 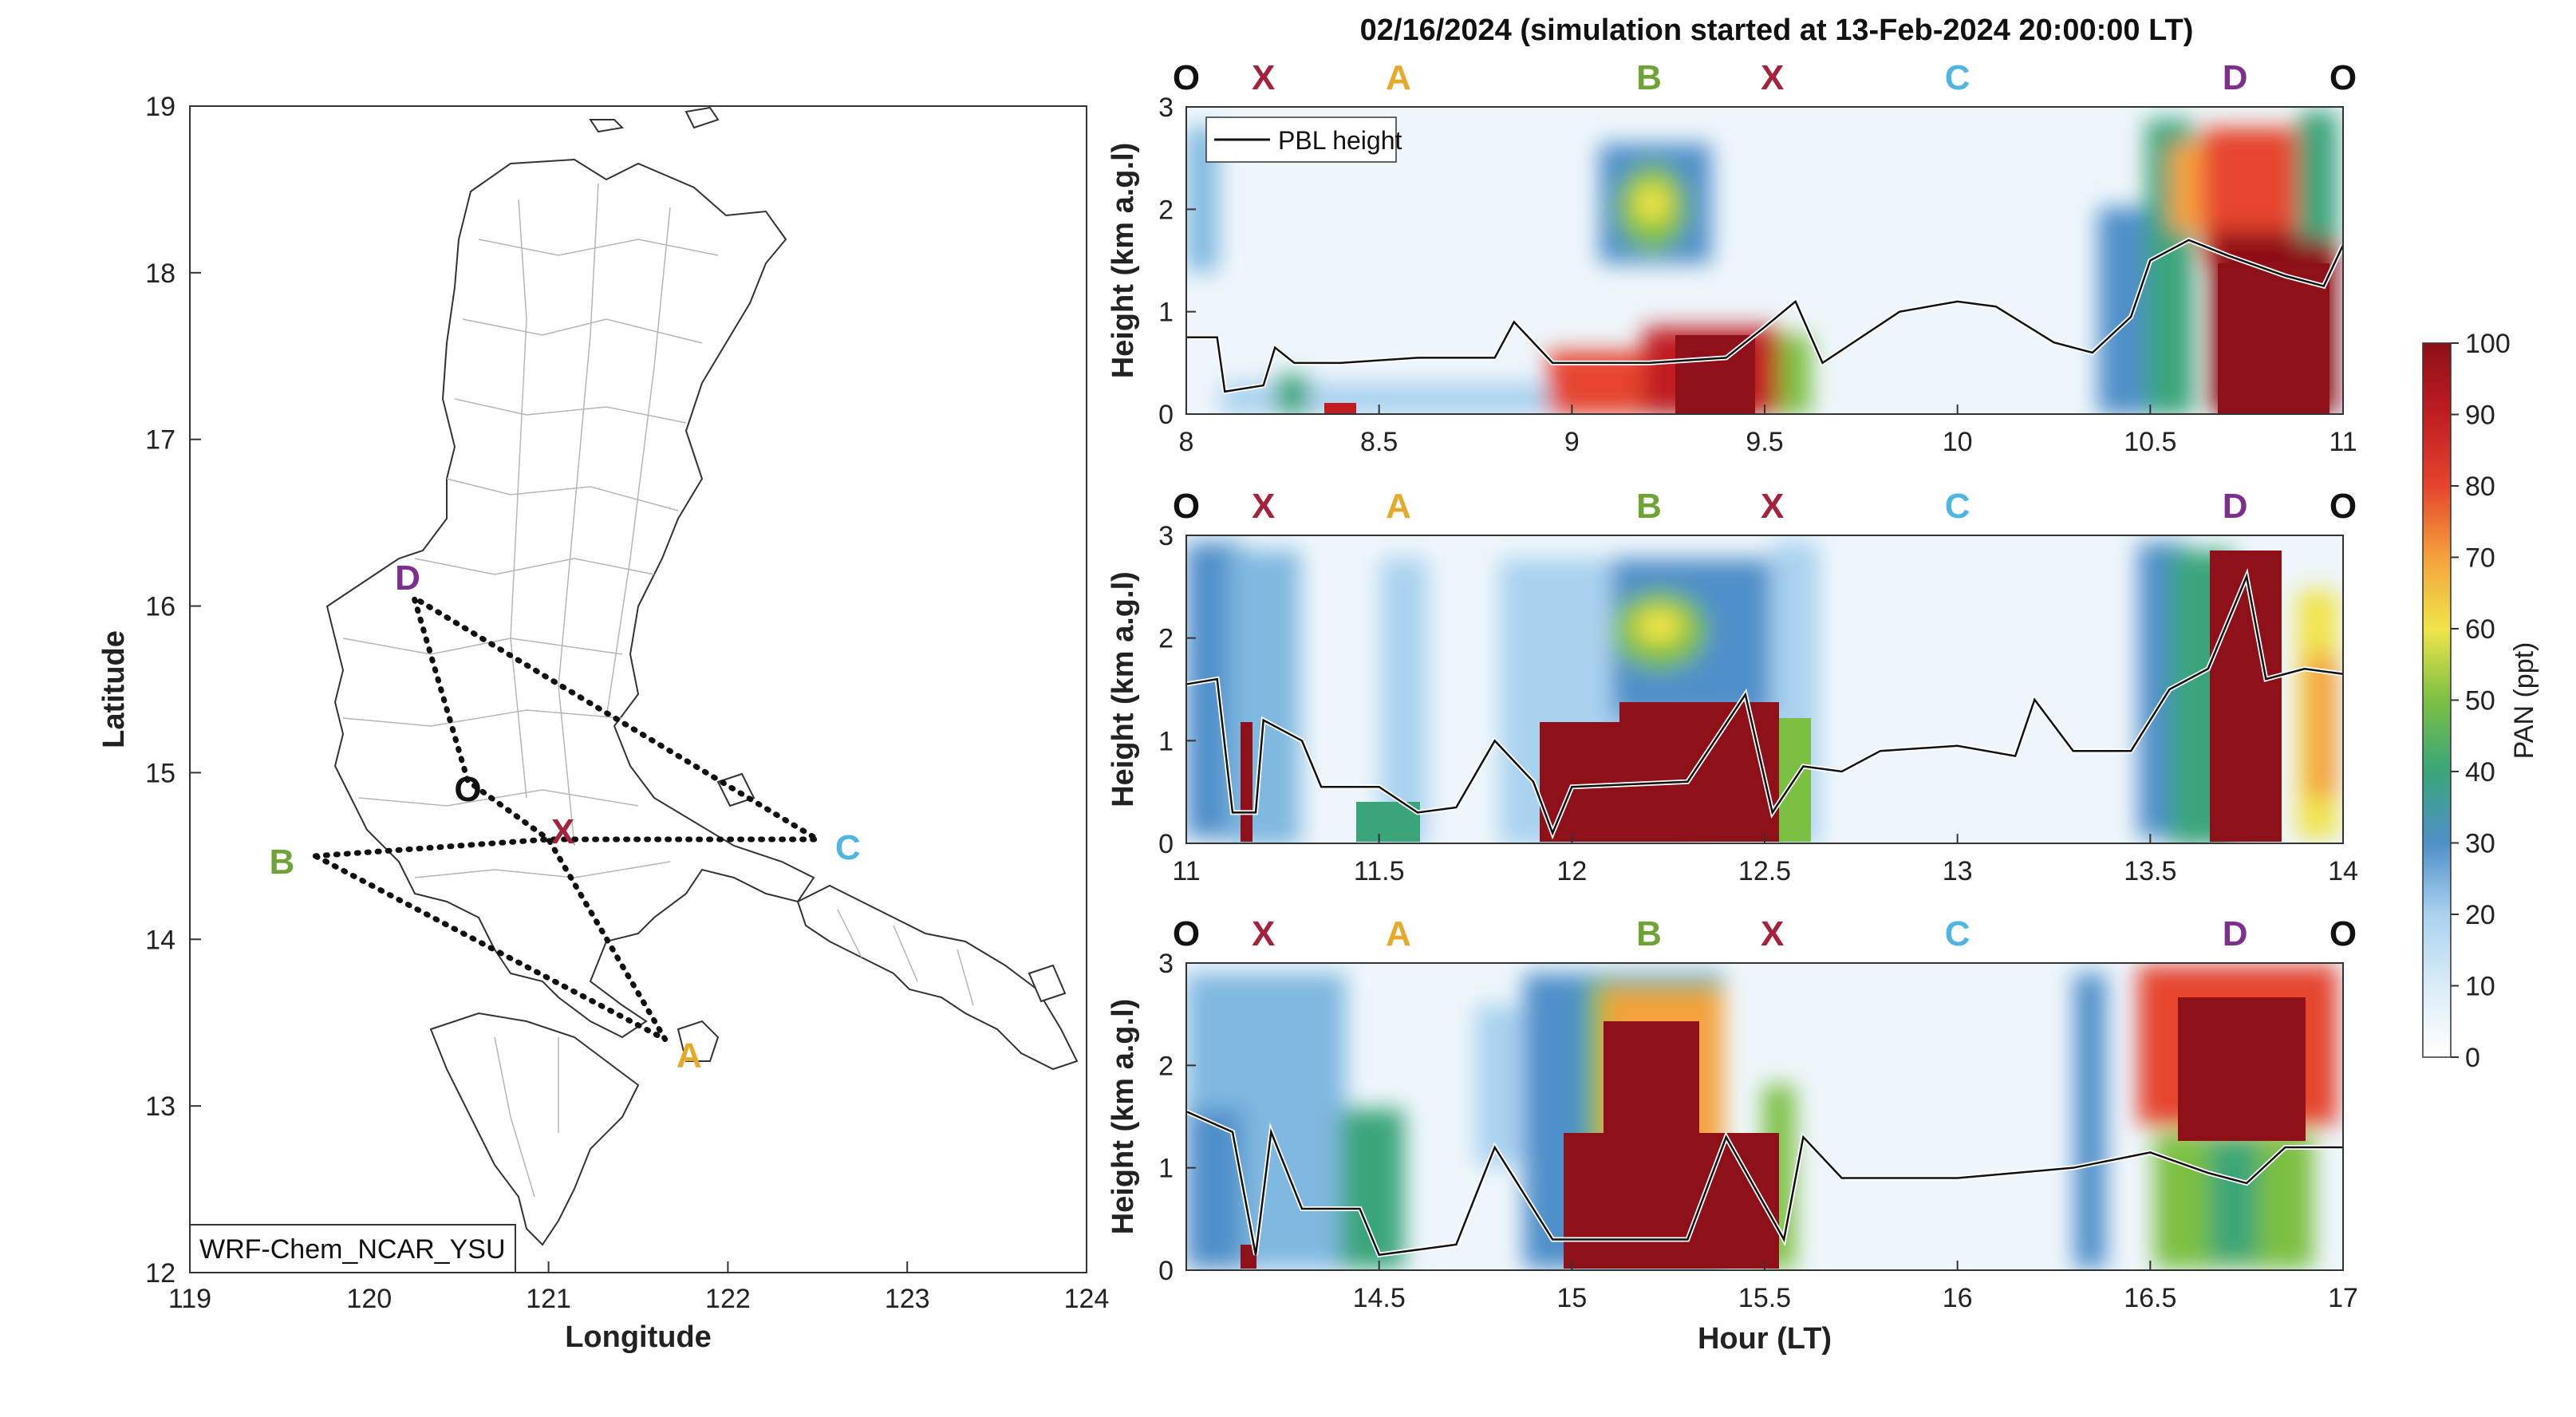 I want to click on map-xtick-label: 124, so click(x=1087, y=1299).